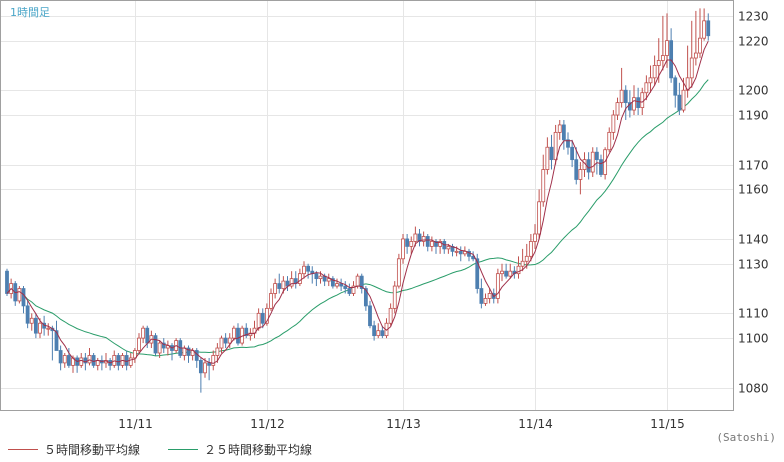  What do you see at coordinates (160, 449) in the screenshot?
I see `legend: ５時間移動平均線 ２５時間移動平均線` at bounding box center [160, 449].